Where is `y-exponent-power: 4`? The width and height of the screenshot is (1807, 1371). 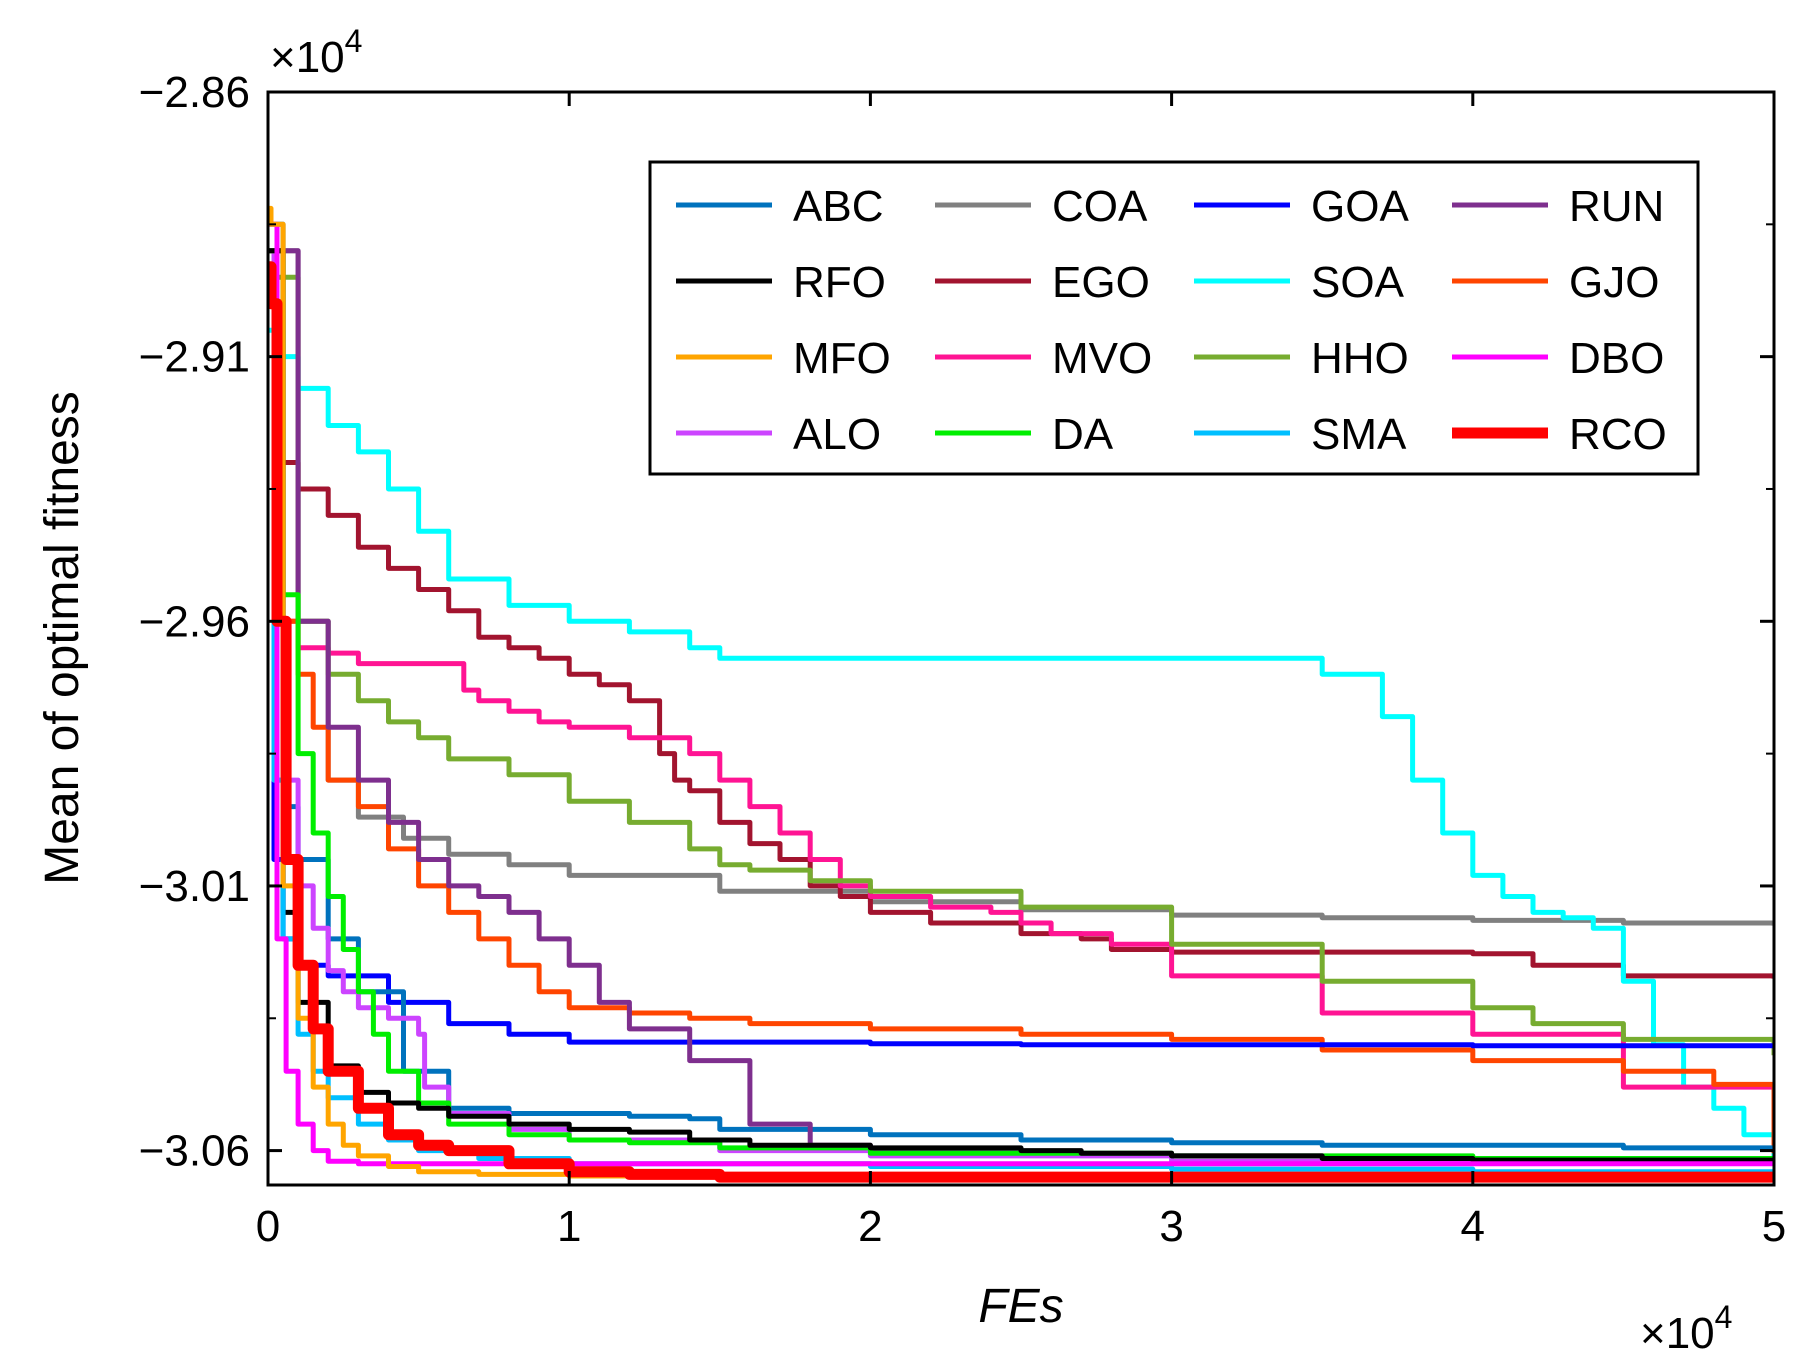 y-exponent-power: 4 is located at coordinates (354, 41).